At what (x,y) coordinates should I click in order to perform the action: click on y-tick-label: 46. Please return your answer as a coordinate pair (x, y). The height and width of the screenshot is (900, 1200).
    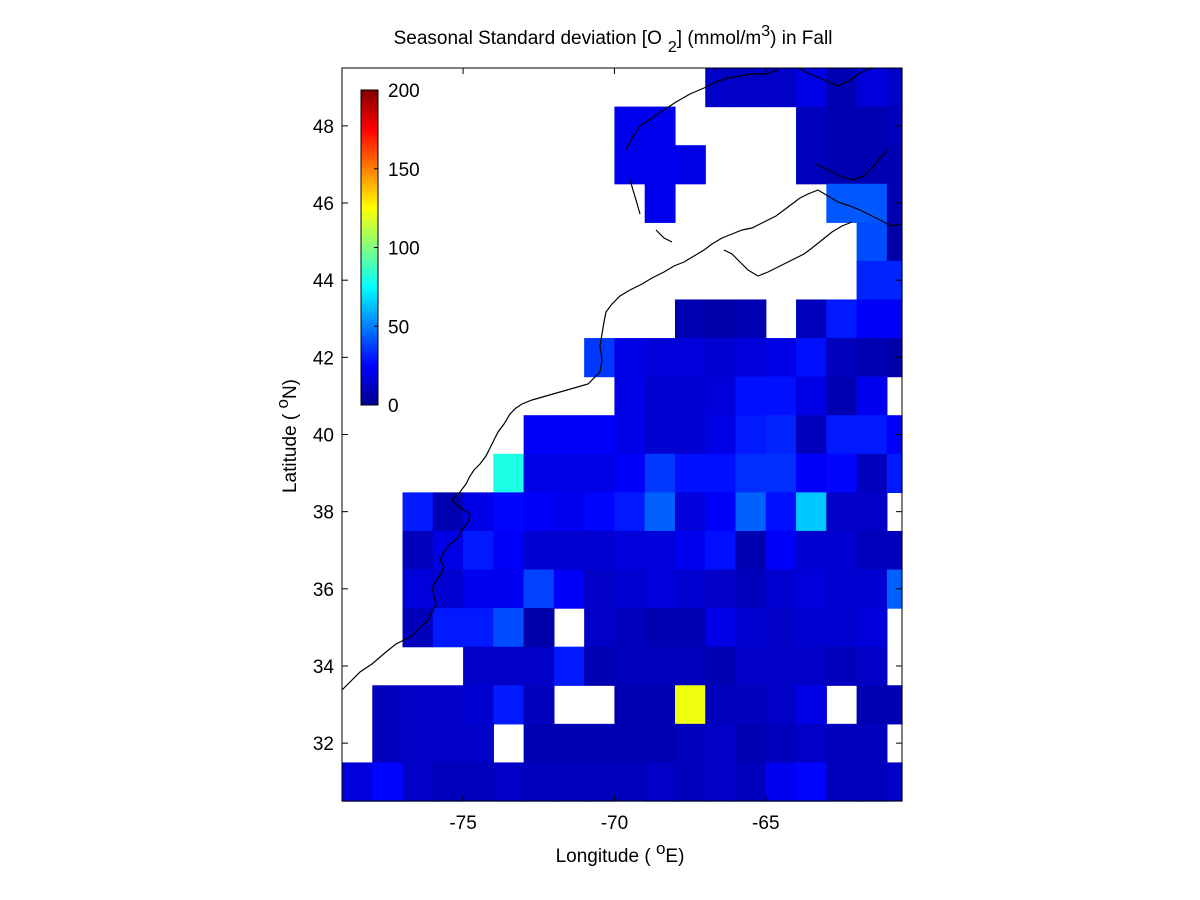
    Looking at the image, I should click on (323, 204).